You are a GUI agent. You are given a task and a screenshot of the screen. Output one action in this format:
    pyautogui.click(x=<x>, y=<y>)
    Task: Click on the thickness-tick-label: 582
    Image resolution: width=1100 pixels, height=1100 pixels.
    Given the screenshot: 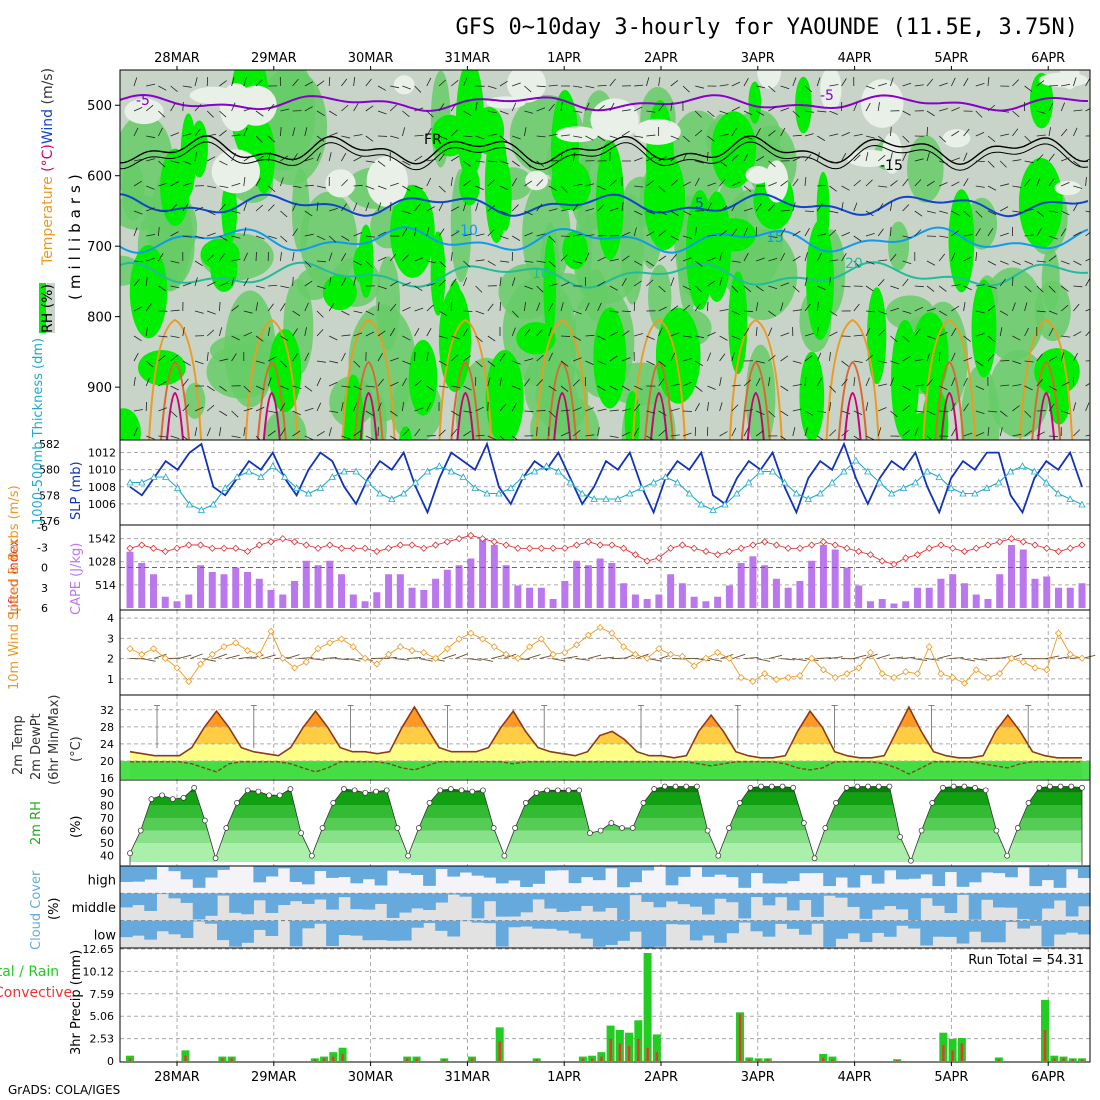 What is the action you would take?
    pyautogui.click(x=49, y=444)
    